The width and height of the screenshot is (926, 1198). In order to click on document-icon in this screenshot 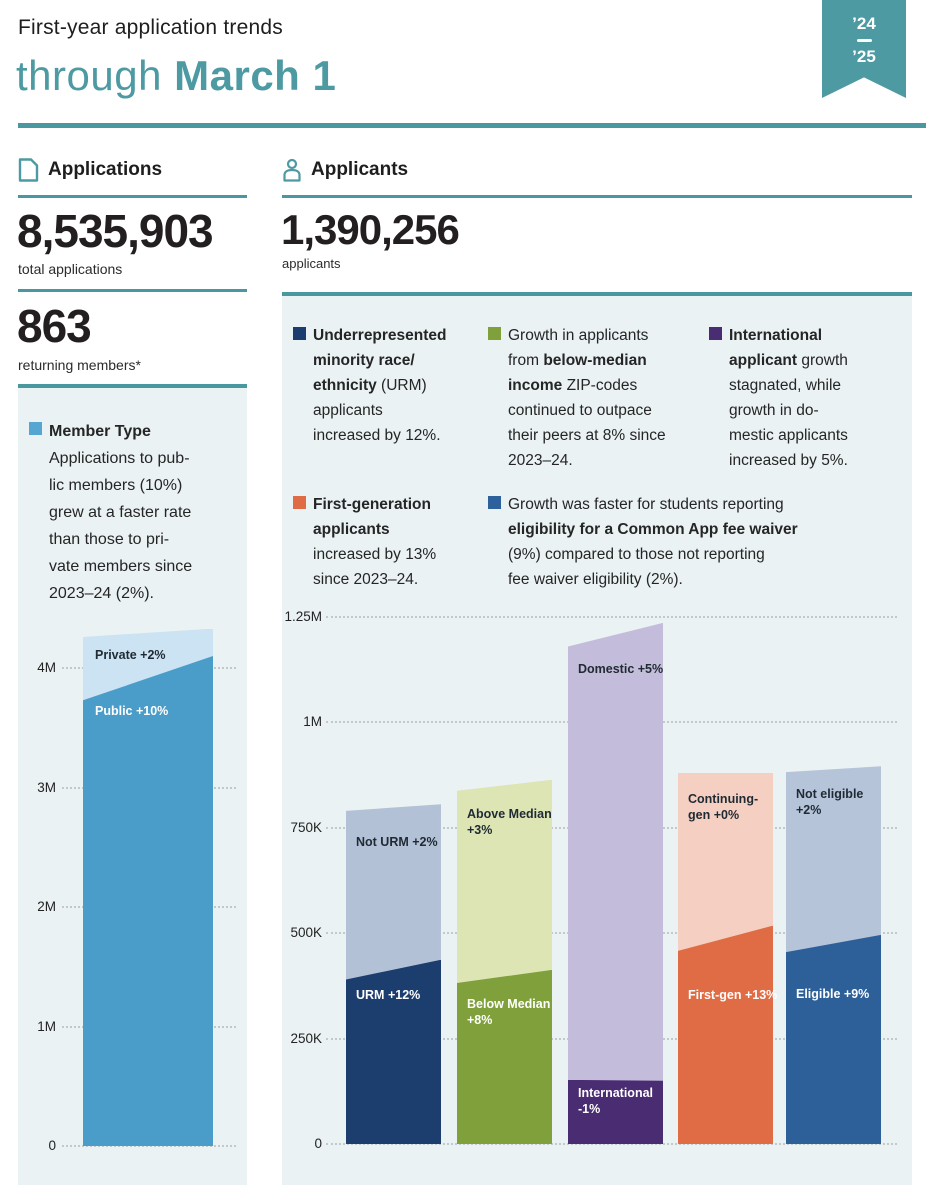, I will do `click(28, 170)`.